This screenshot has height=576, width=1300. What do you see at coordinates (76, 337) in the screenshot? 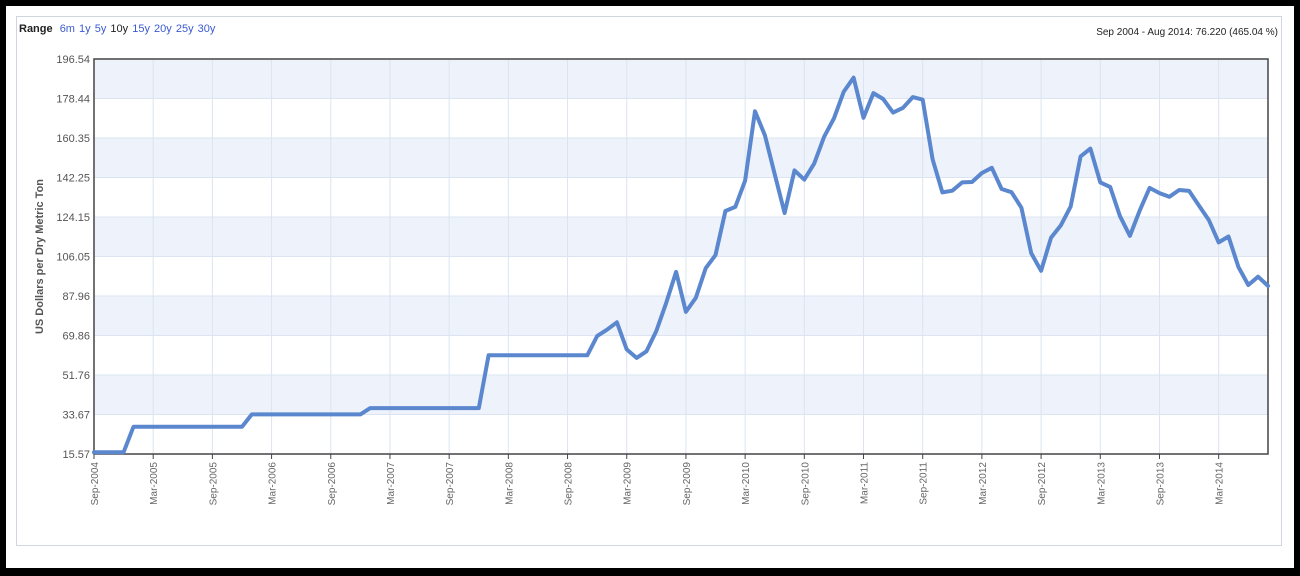
I see `y-tick-label: 69.86` at bounding box center [76, 337].